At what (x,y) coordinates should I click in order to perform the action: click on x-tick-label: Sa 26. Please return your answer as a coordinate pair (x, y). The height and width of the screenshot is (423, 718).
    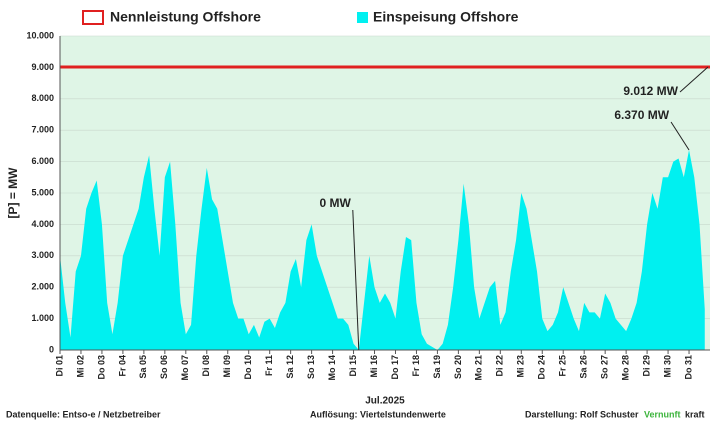
    Looking at the image, I should click on (584, 367).